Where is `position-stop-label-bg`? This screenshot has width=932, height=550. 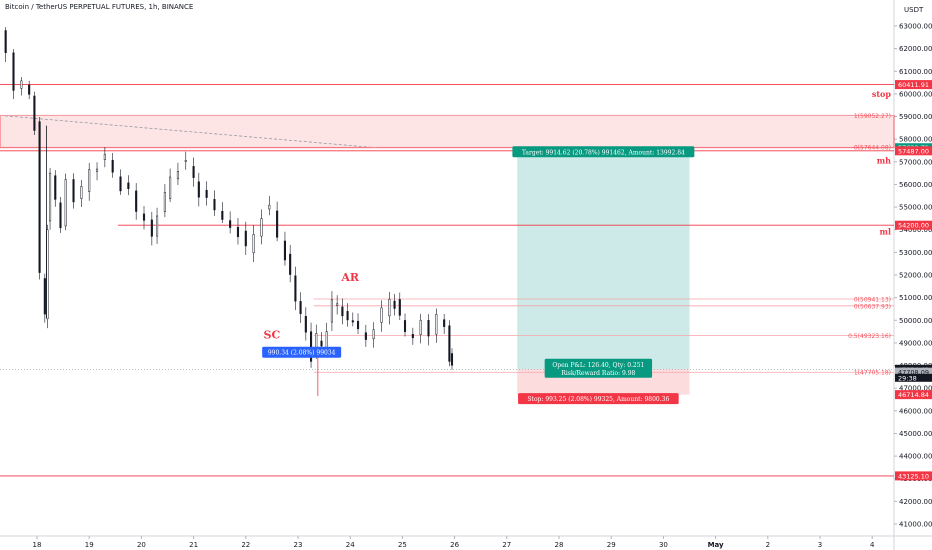
position-stop-label-bg is located at coordinates (598, 399).